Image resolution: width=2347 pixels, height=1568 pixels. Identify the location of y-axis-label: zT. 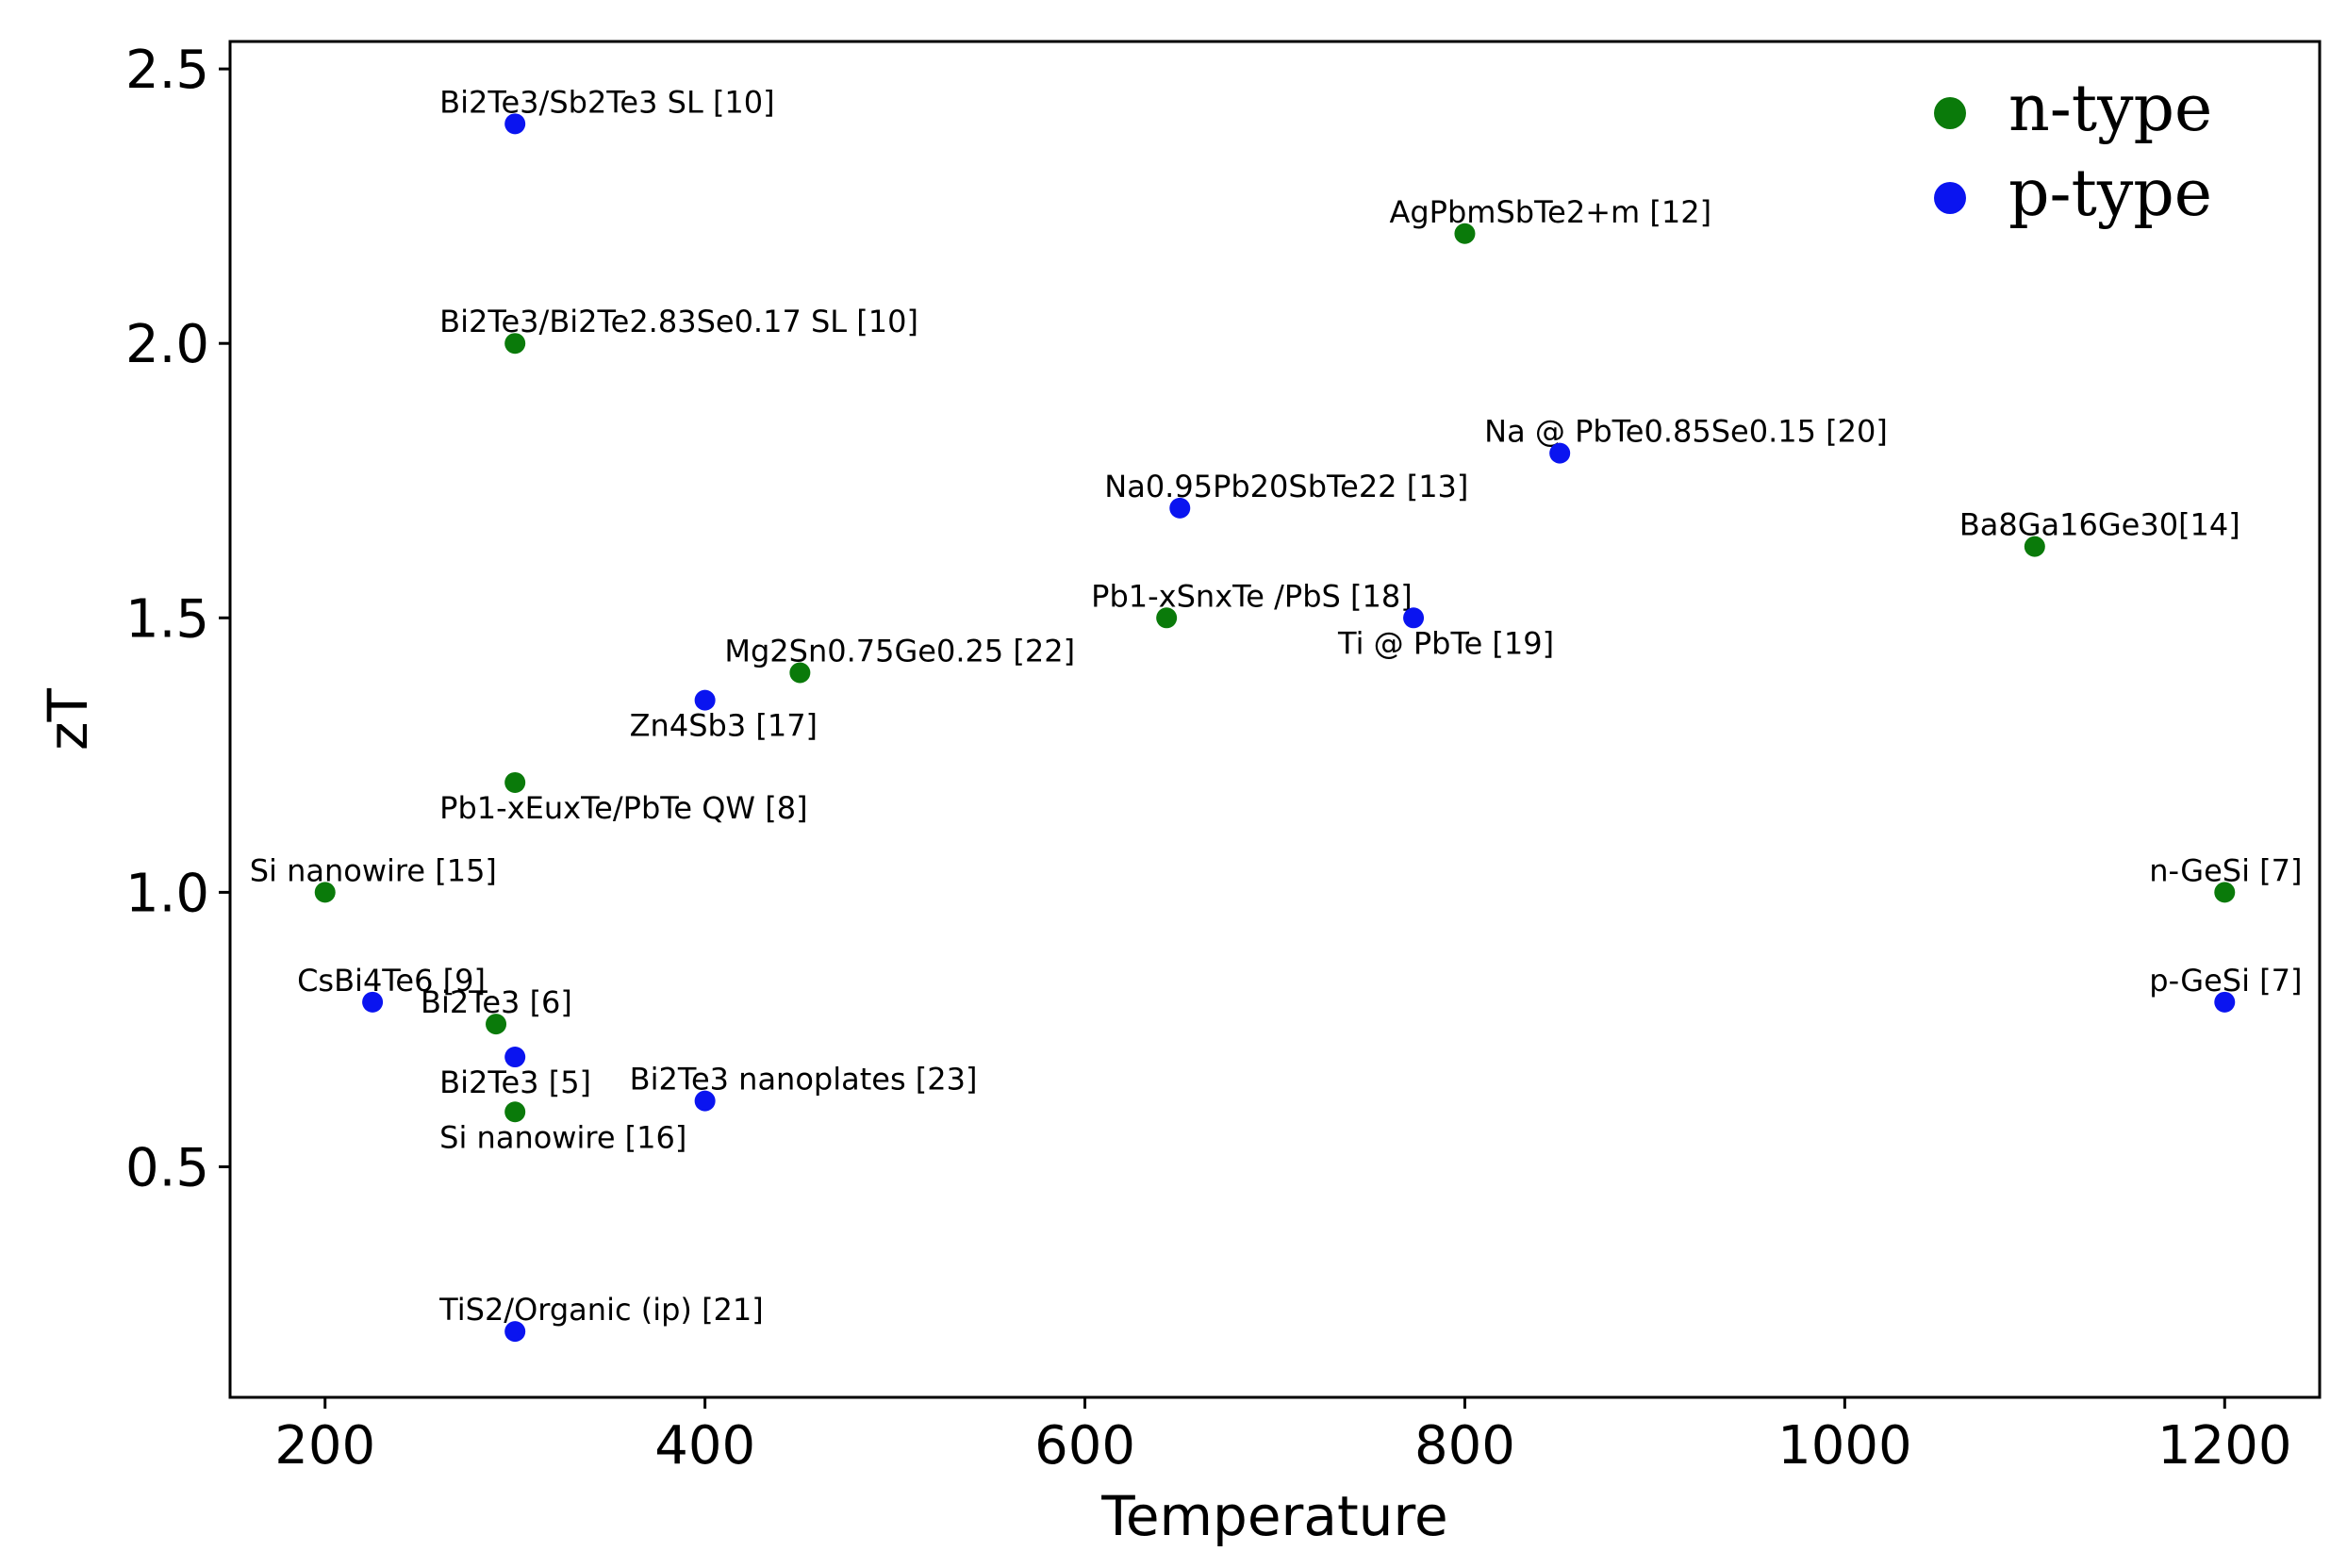
(68, 718).